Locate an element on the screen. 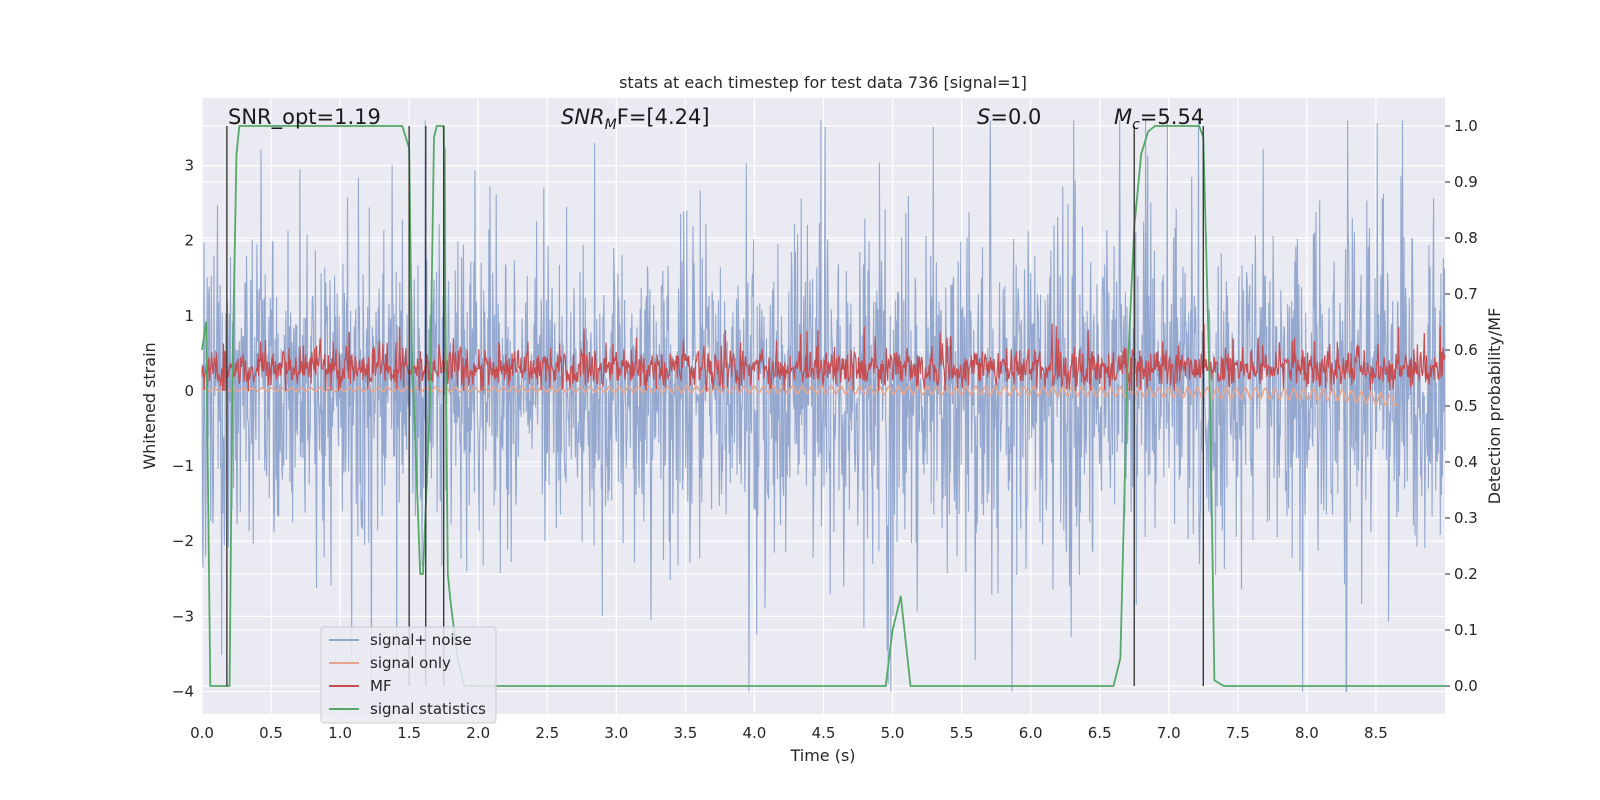 The width and height of the screenshot is (1600, 800). annotation-snr-mf-sub: M is located at coordinates (611, 125).